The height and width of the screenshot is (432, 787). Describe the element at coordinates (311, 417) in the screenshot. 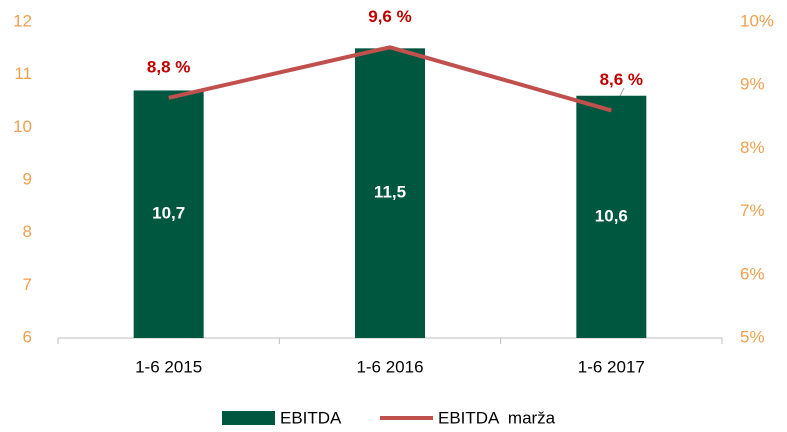

I see `legend-label: EBITDA` at that location.